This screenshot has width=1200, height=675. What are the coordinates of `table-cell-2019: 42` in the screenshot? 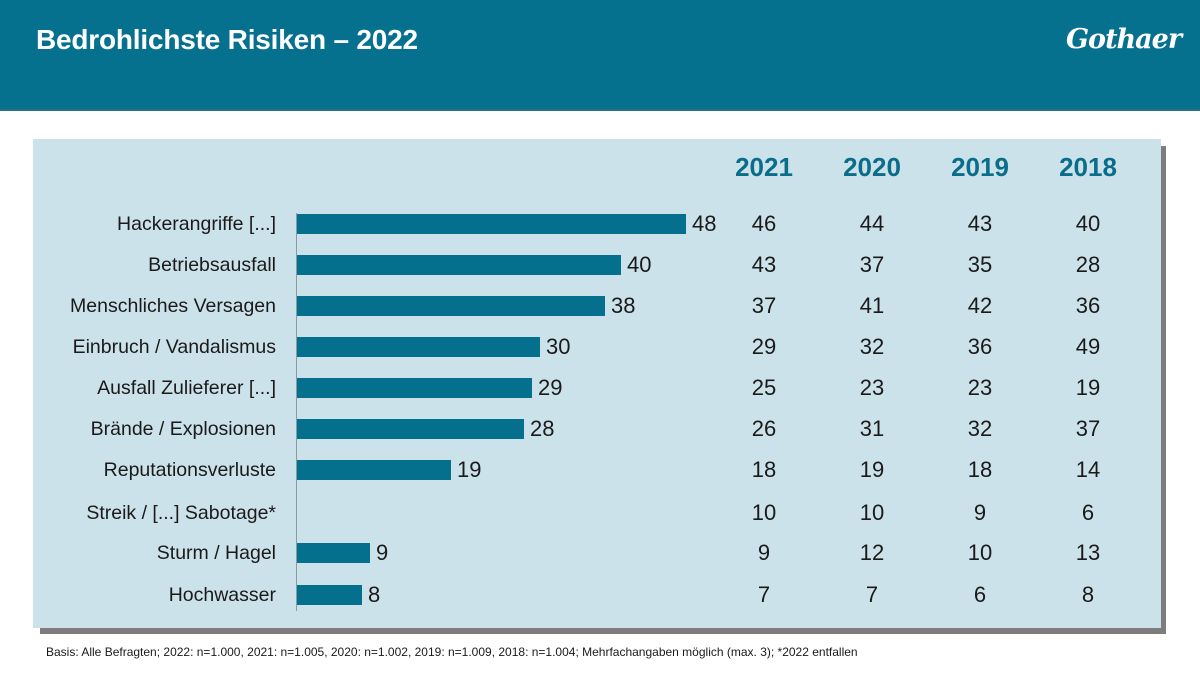 It's located at (980, 305).